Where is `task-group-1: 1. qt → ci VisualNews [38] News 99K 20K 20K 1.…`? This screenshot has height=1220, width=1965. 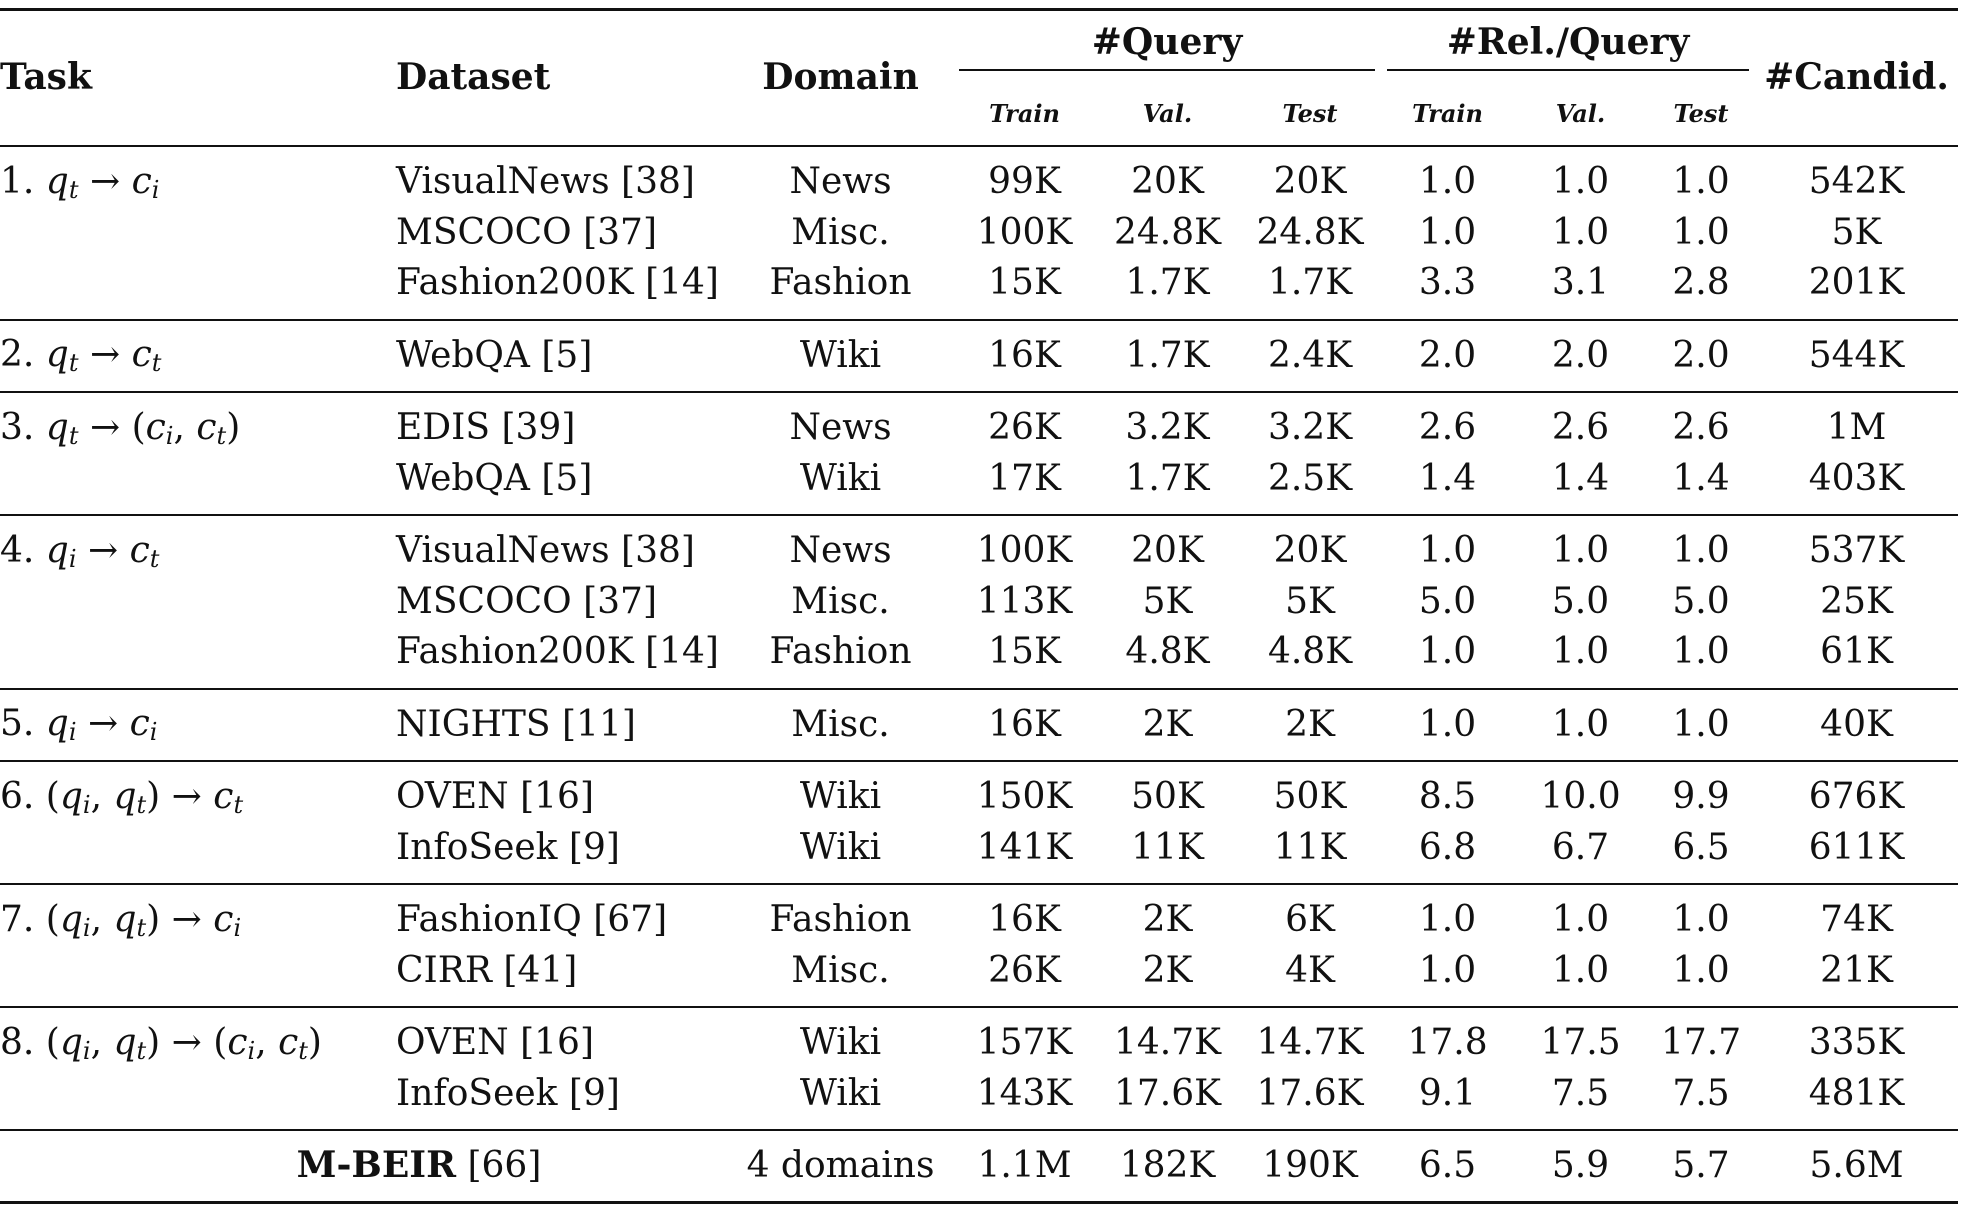 task-group-1: 1. qt → ci VisualNews [38] News 99K 20K 20K 1.… is located at coordinates (979, 233).